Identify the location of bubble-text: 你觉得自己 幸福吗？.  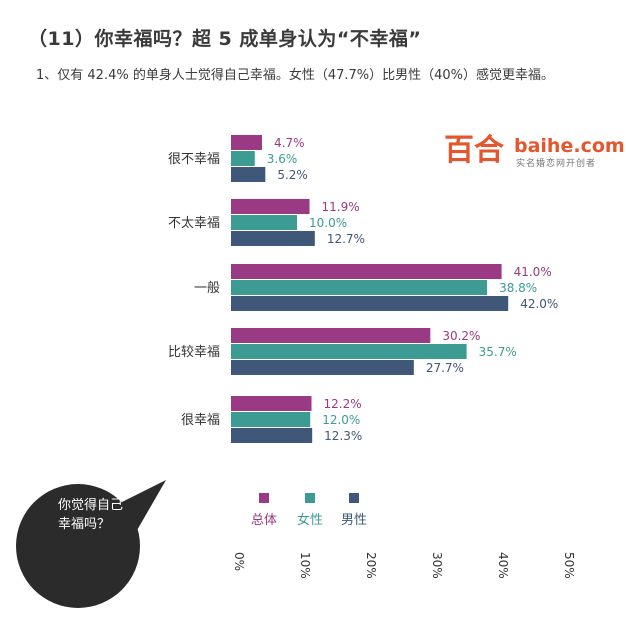
(91, 515).